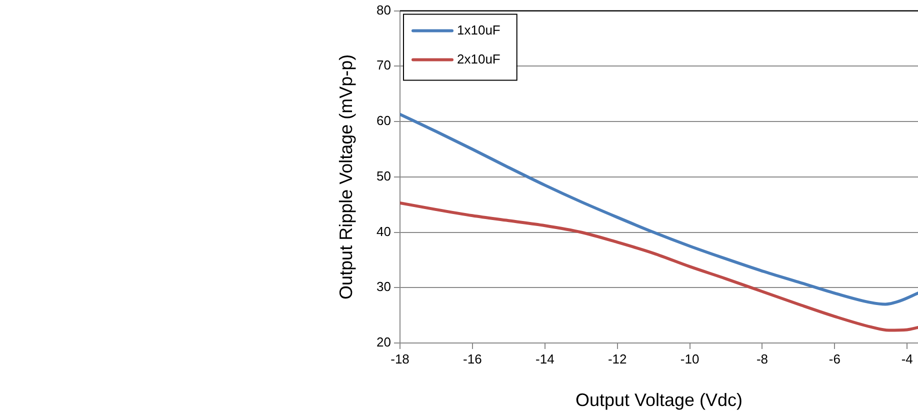 The height and width of the screenshot is (416, 918). Describe the element at coordinates (762, 358) in the screenshot. I see `x-tick-label: -8` at that location.